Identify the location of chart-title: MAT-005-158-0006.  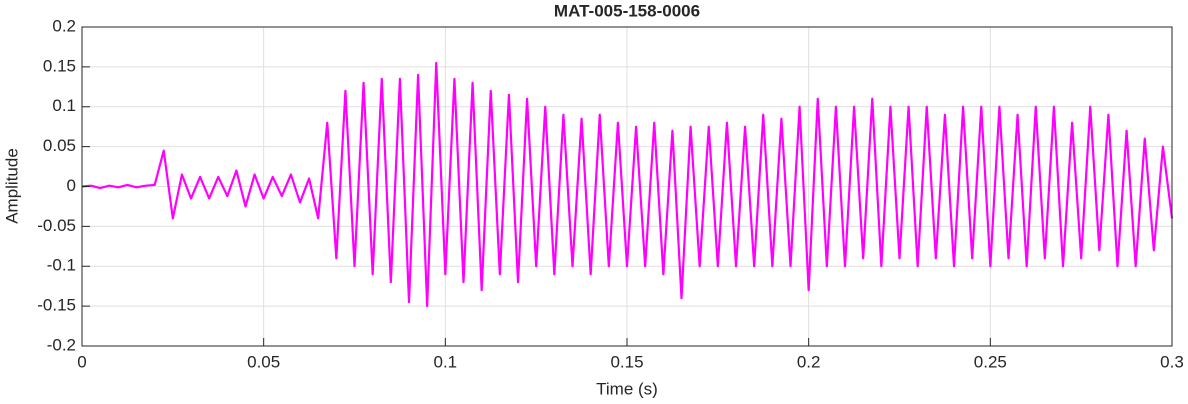
(627, 10).